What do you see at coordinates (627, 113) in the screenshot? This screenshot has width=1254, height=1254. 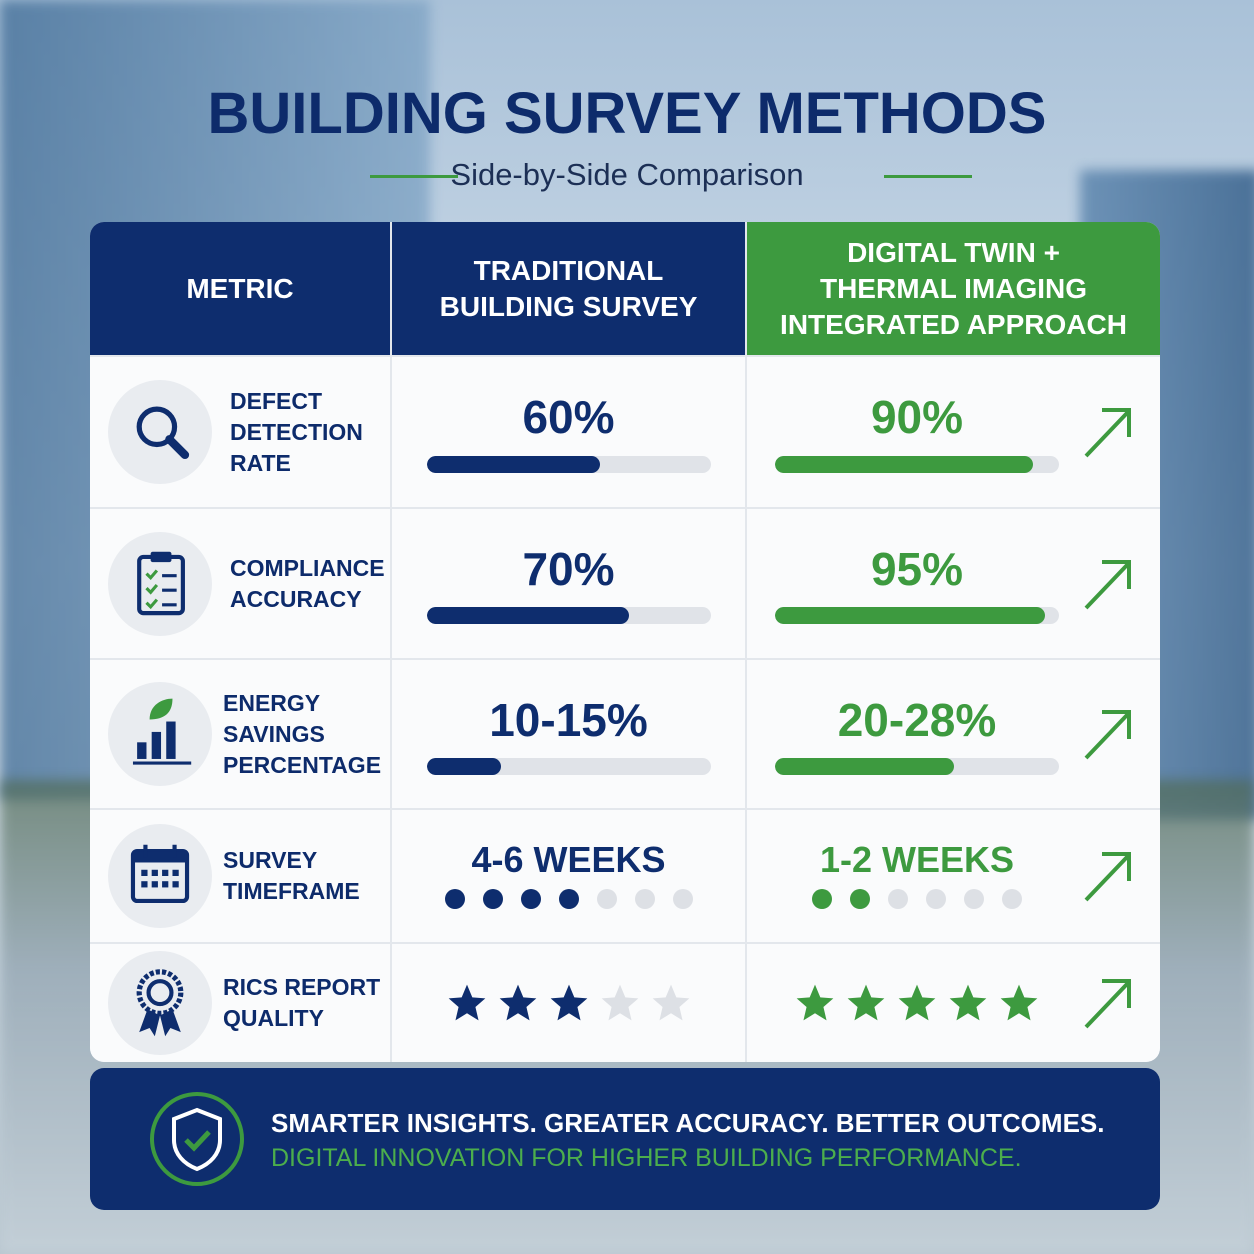 I see `title: BUILDING SURVEY METHODS` at bounding box center [627, 113].